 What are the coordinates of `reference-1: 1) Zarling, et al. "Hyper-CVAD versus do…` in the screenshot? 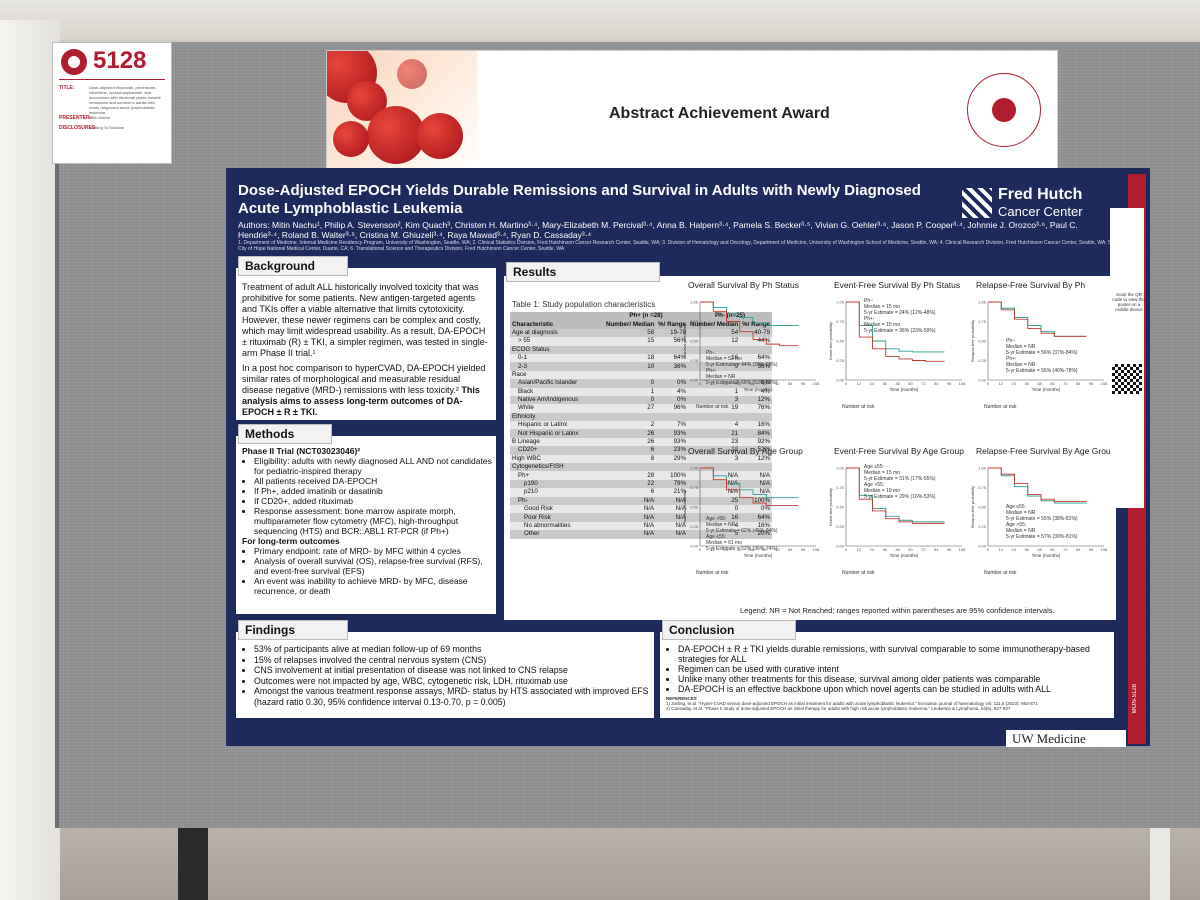 It's located at (852, 703).